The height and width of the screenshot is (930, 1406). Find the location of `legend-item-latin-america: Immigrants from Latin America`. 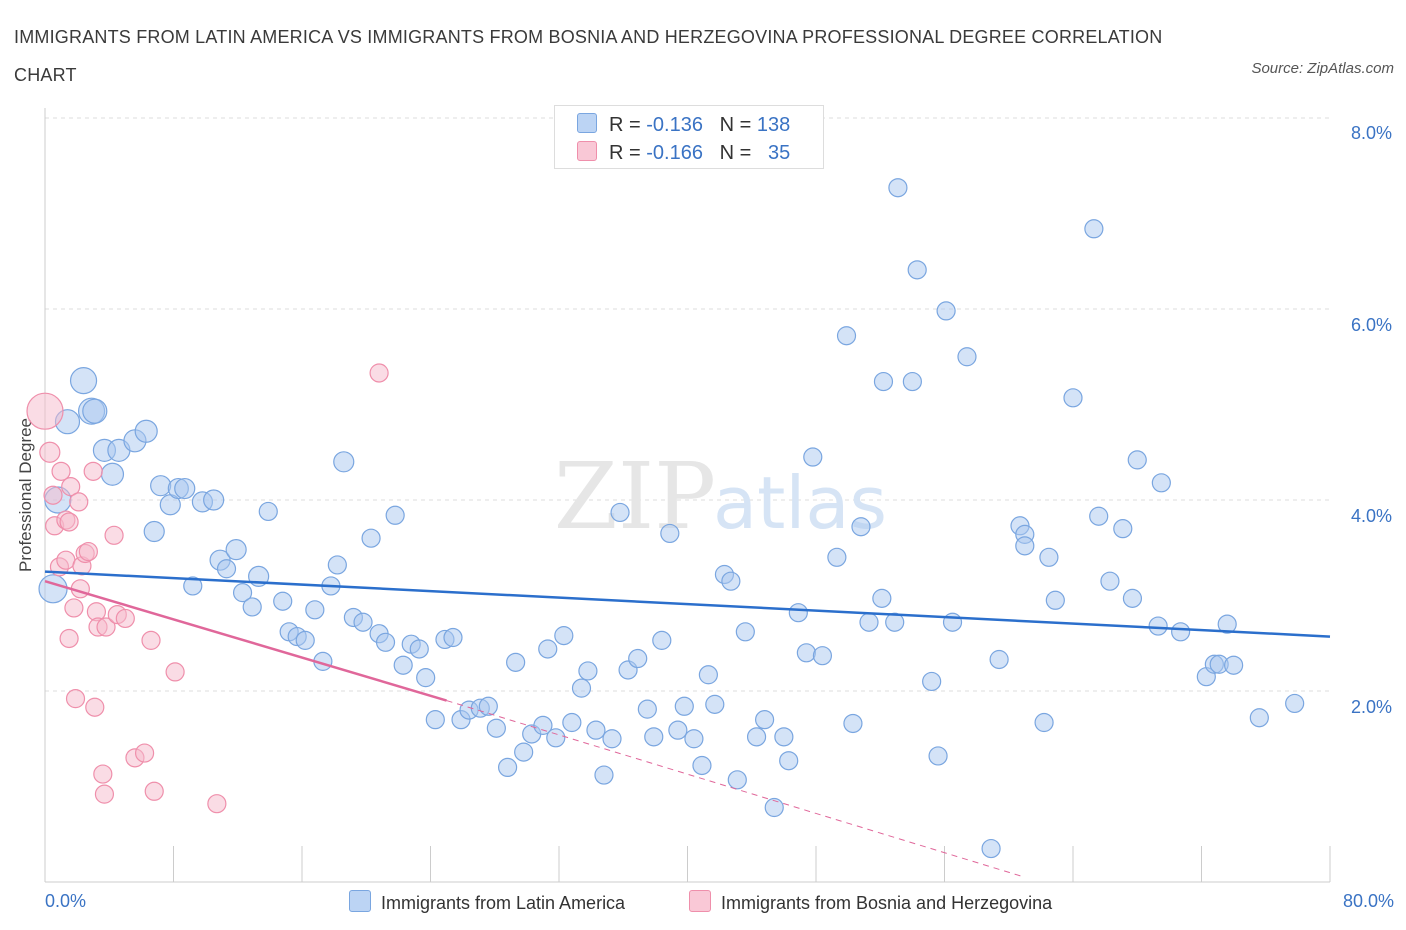

legend-item-latin-america: Immigrants from Latin America is located at coordinates (487, 902).